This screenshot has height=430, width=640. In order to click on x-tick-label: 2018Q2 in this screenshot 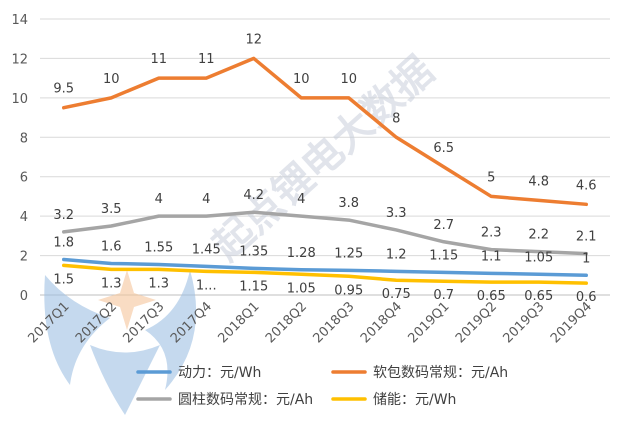, I will do `click(286, 322)`.